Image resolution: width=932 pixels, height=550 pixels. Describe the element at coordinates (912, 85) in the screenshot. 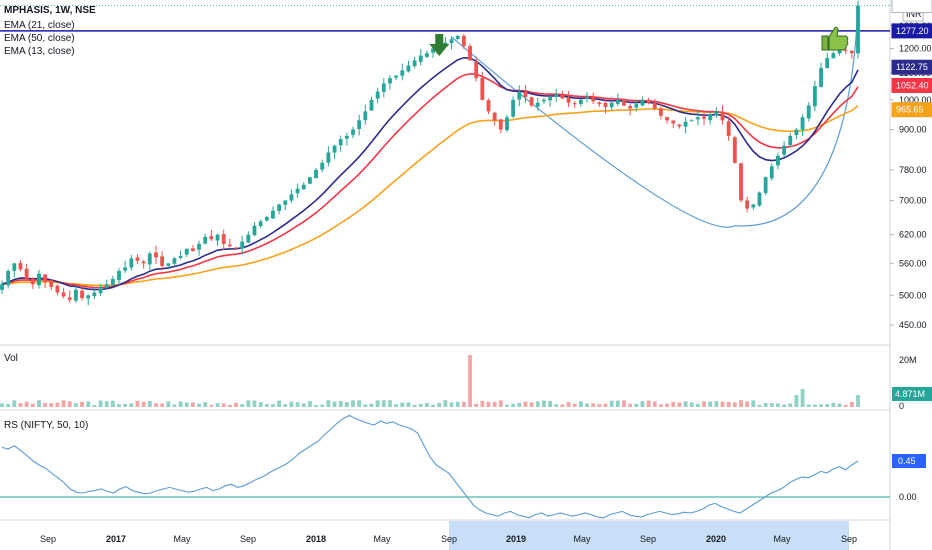

I see `price-badge-label: 1052.40` at that location.